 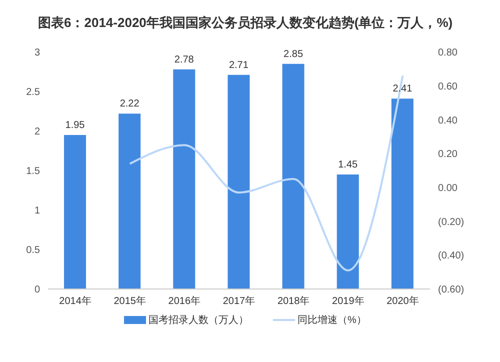 What do you see at coordinates (451, 222) in the screenshot?
I see `y2-tick-label: (0.20)` at bounding box center [451, 222].